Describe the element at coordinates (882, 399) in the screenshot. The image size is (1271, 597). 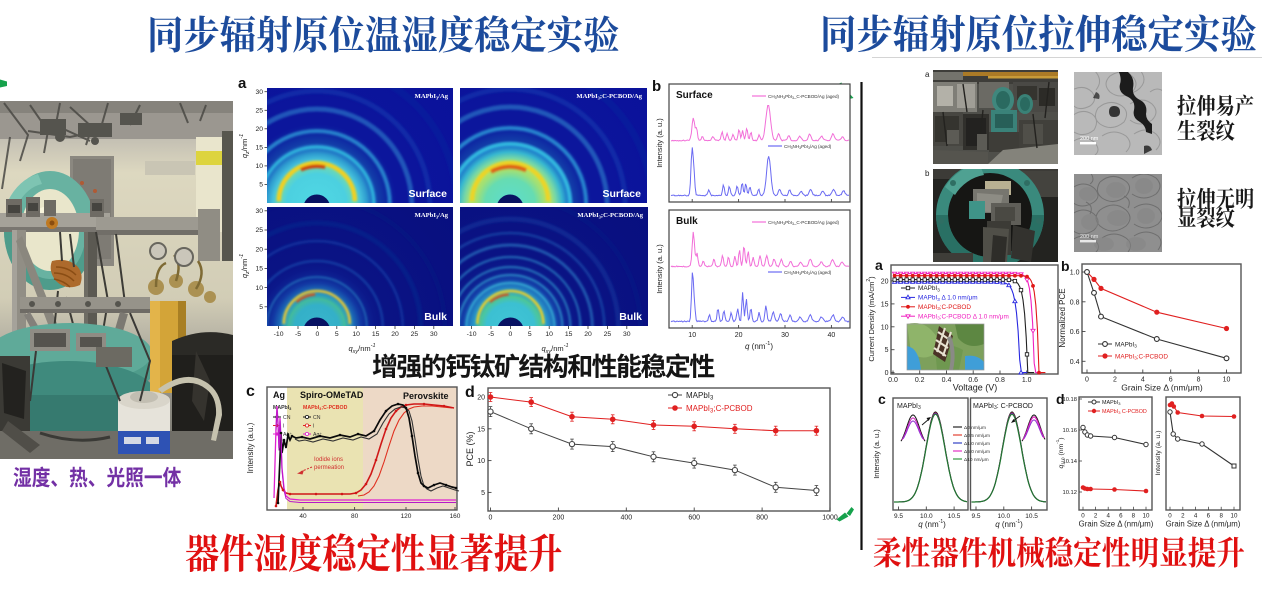
I see `svg-text: c` at that location.